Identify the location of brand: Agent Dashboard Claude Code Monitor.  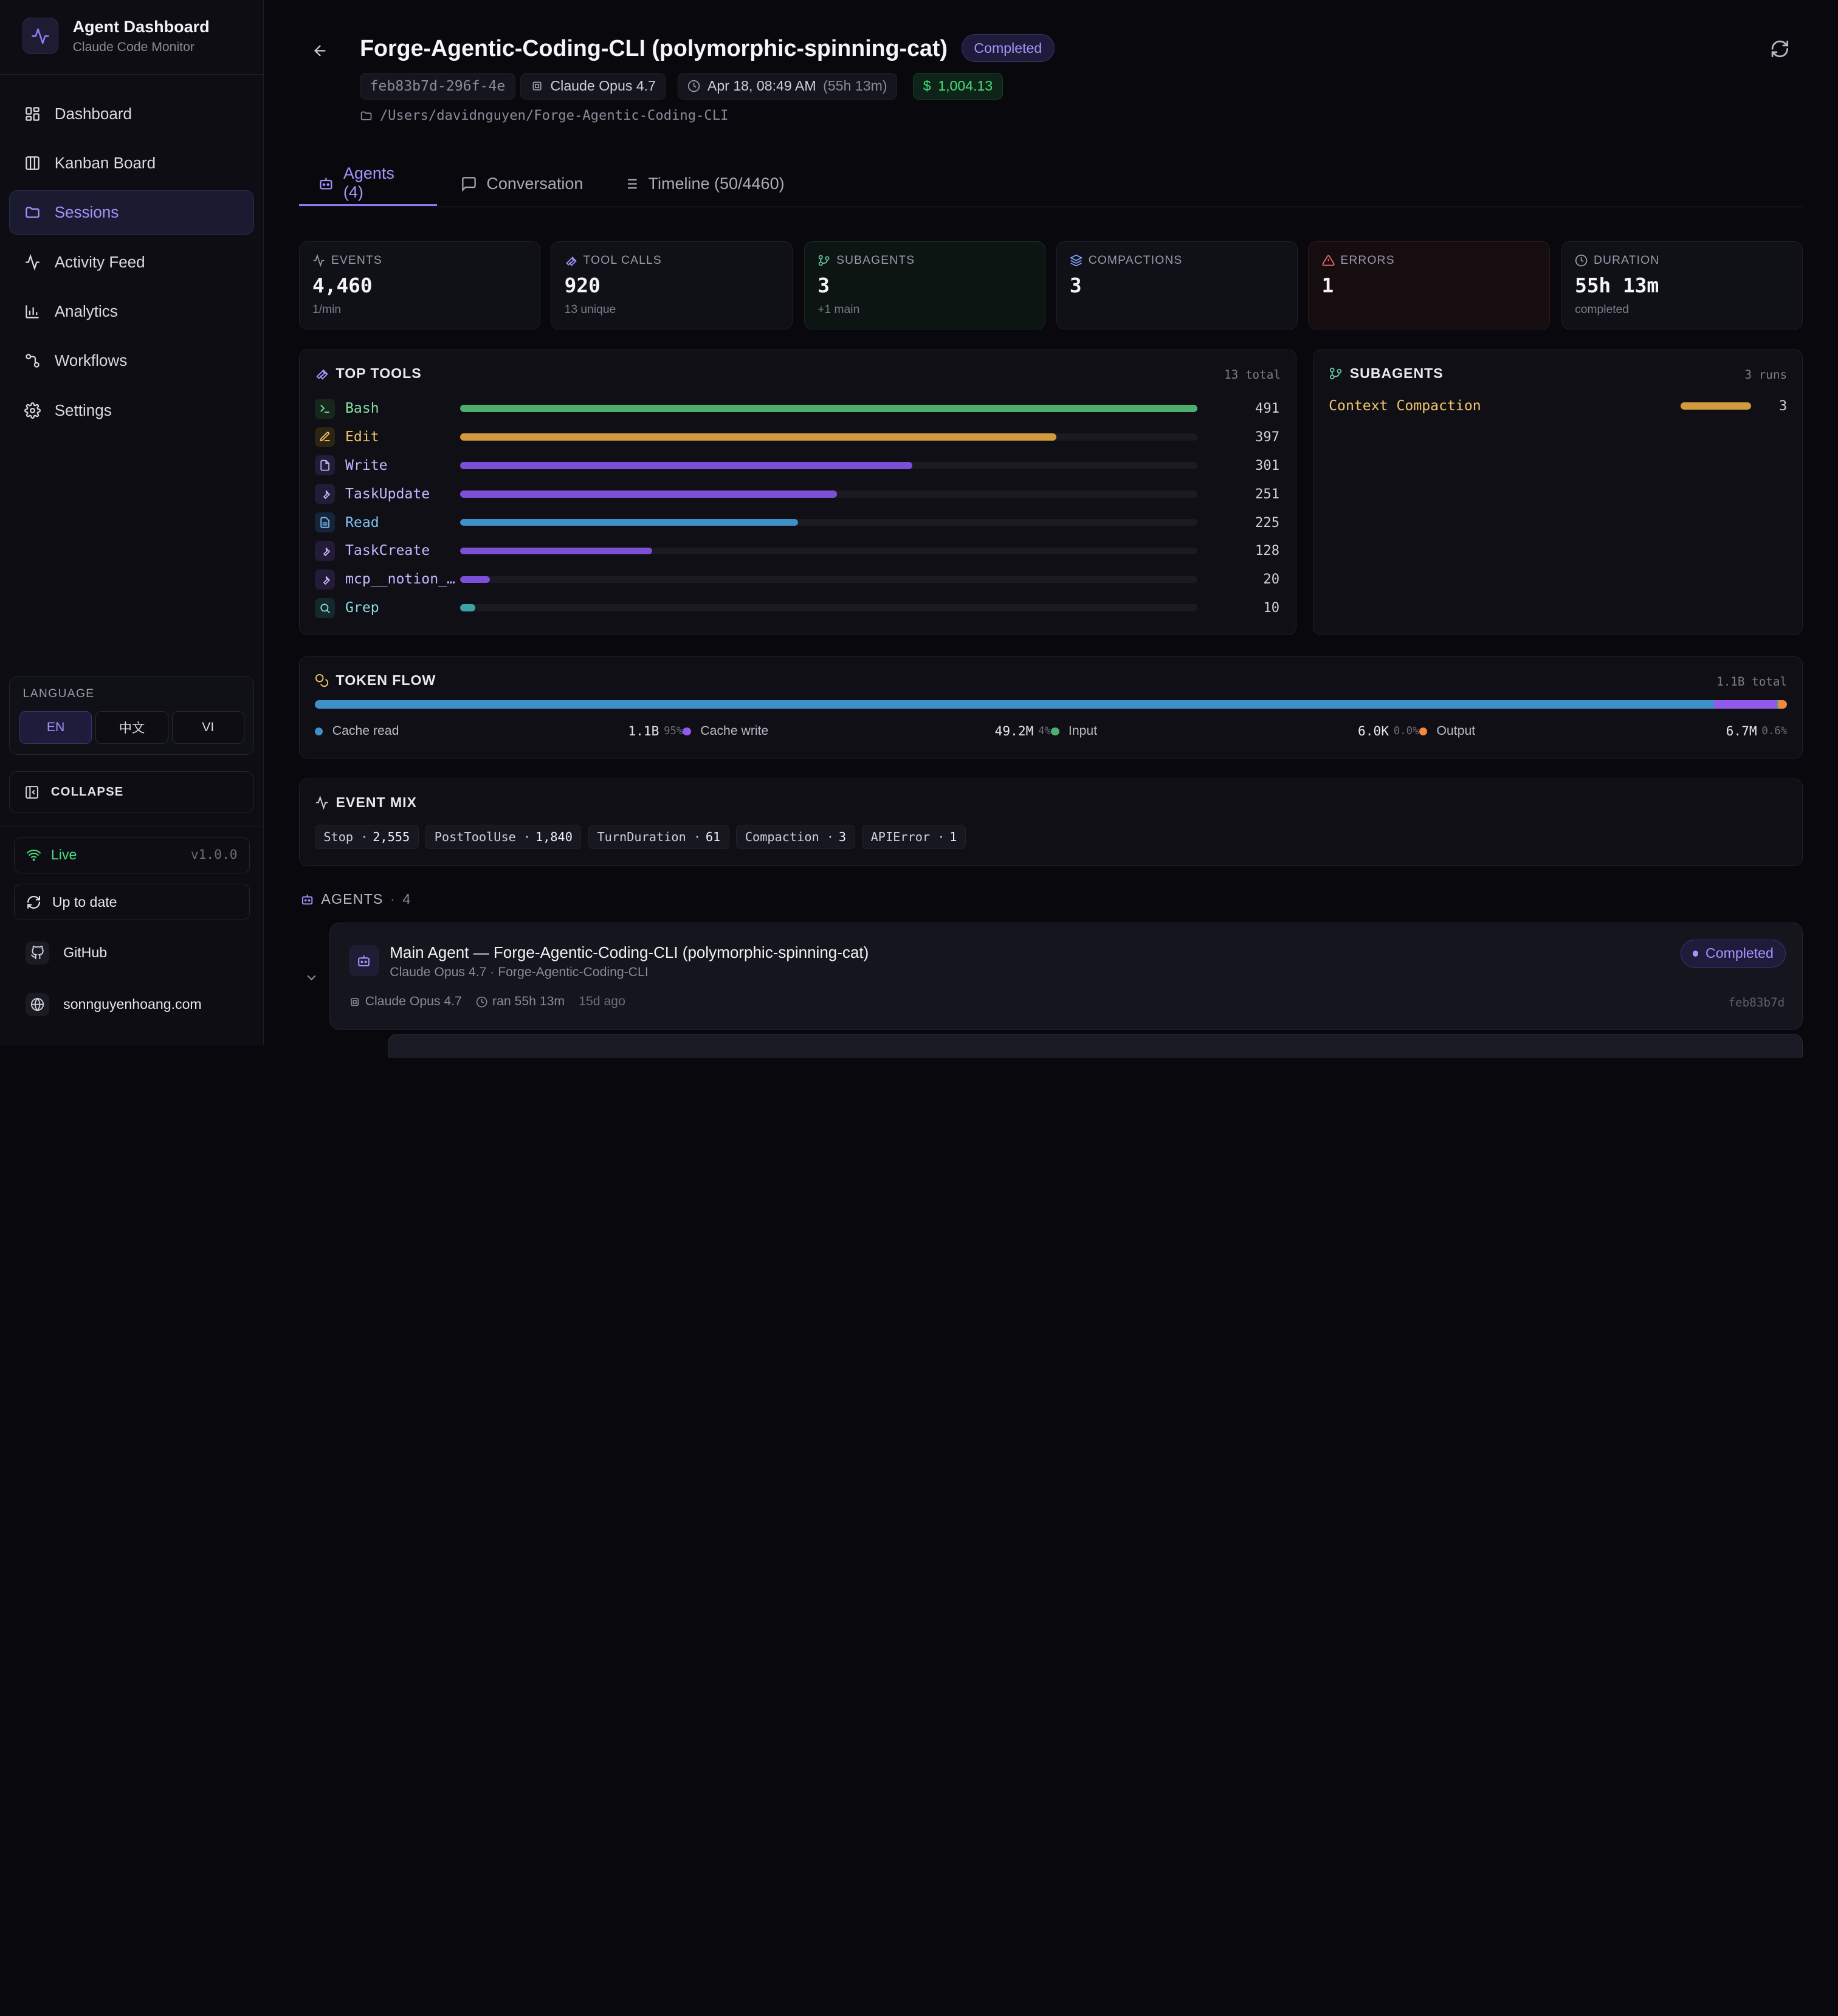
(116, 36).